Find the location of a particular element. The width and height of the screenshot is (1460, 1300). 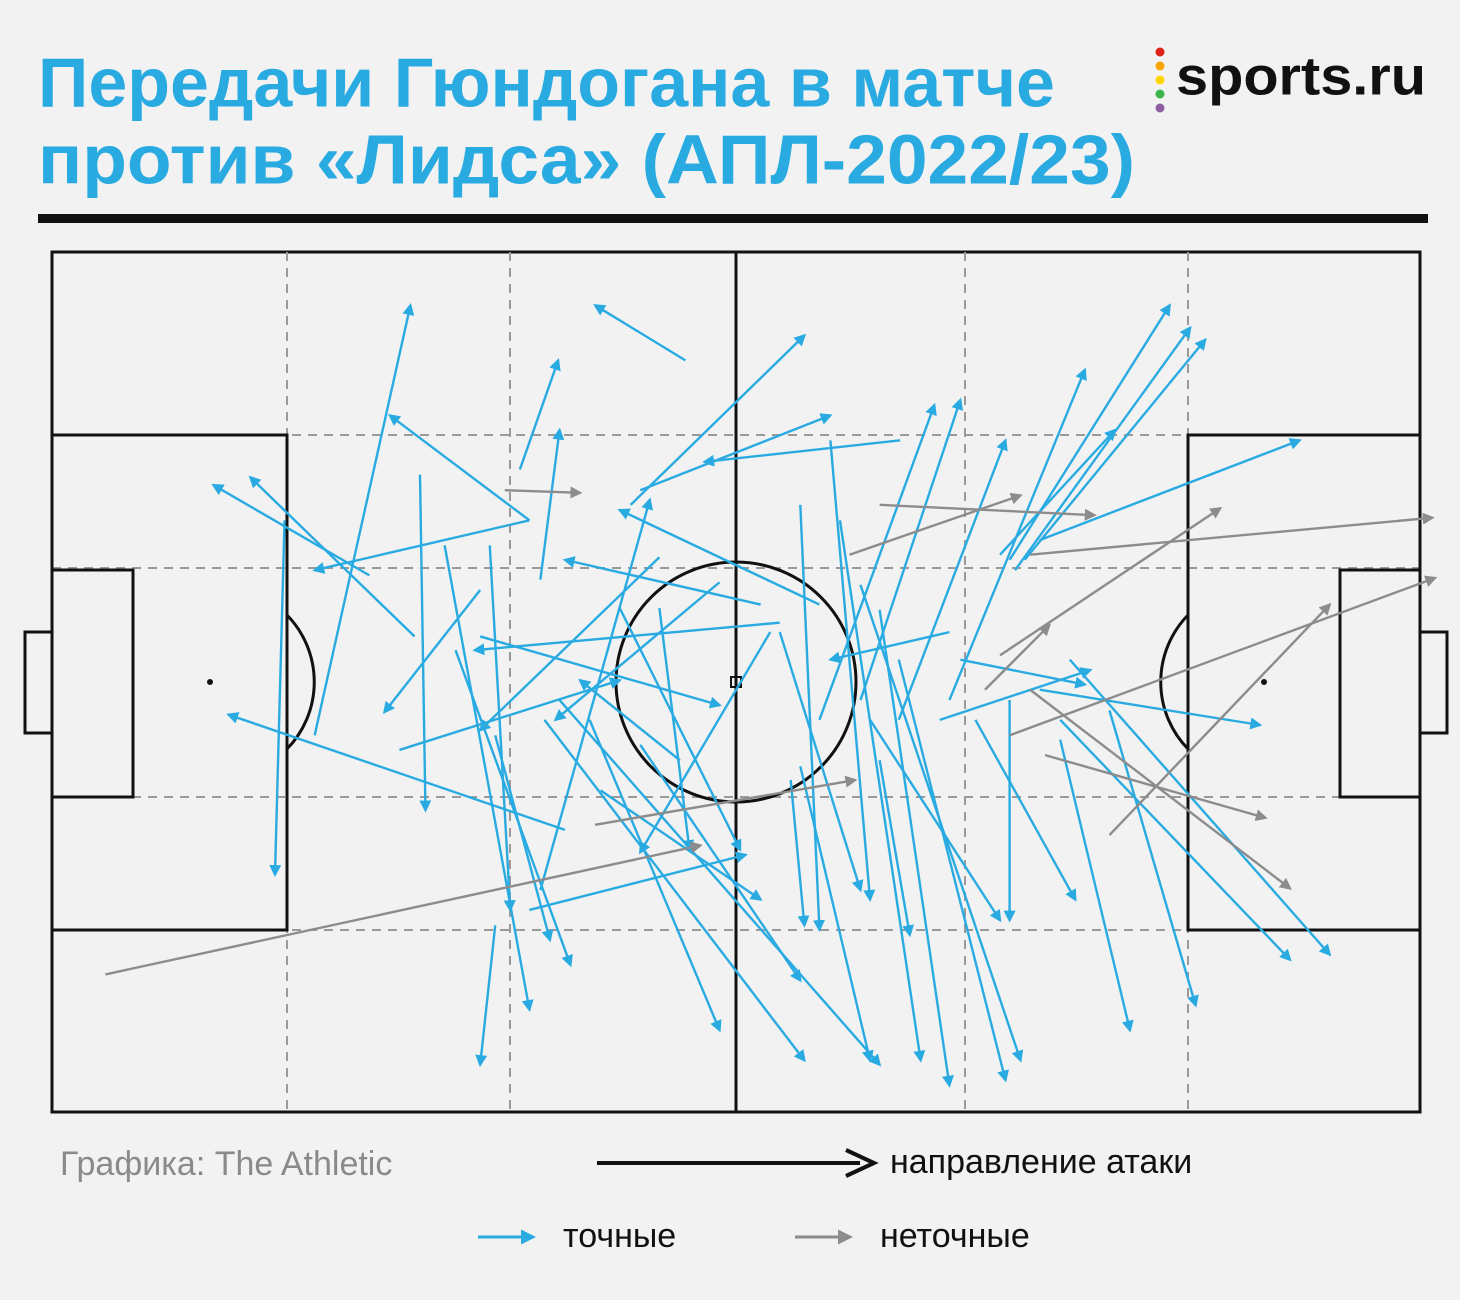

legend: точные неточные is located at coordinates (754, 1236).